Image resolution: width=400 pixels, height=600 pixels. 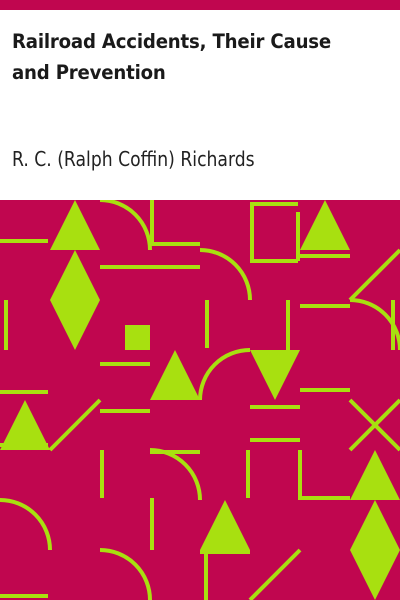 I want to click on book-author: R. C. (Ralph Coffin) Richards, so click(x=133, y=159).